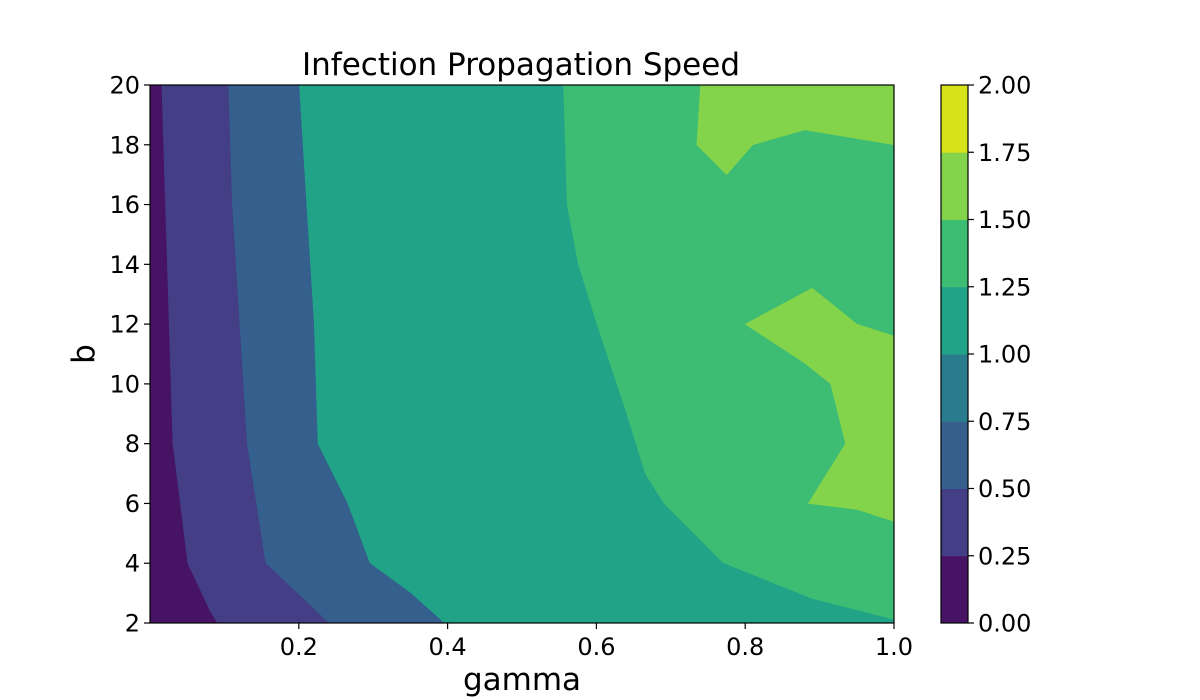 The width and height of the screenshot is (1200, 700). I want to click on x-axis-label: gamma, so click(522, 680).